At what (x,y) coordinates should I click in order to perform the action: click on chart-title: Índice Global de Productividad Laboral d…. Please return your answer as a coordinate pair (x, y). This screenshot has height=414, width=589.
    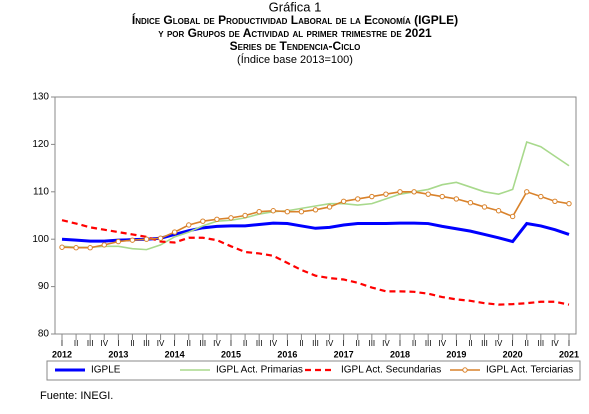
    Looking at the image, I should click on (295, 19).